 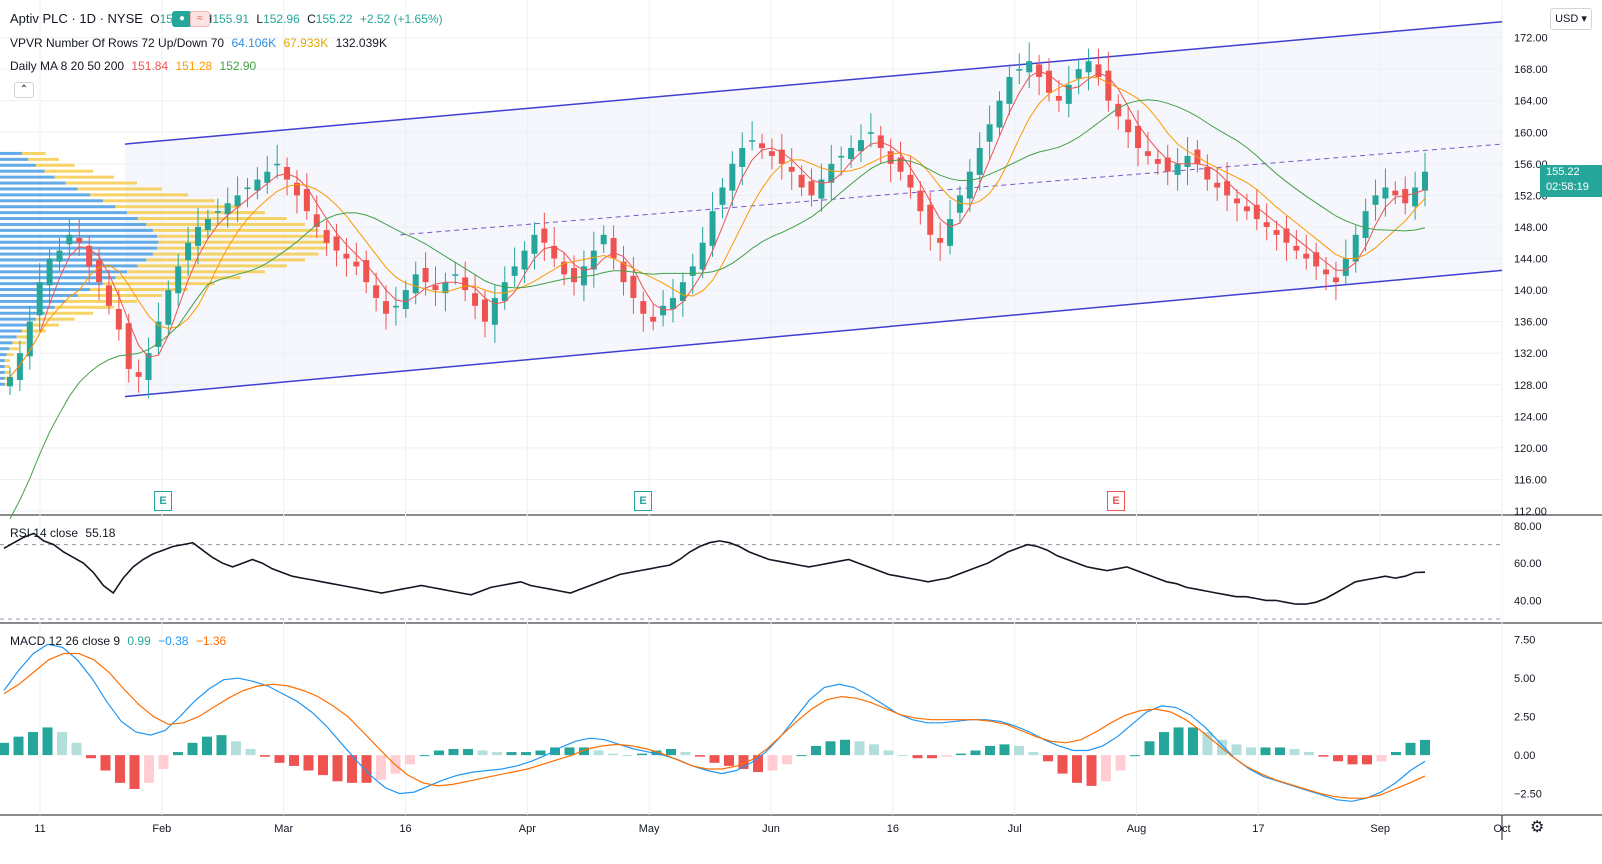 What do you see at coordinates (1524, 756) in the screenshot?
I see `macd-tick-label: 0.00` at bounding box center [1524, 756].